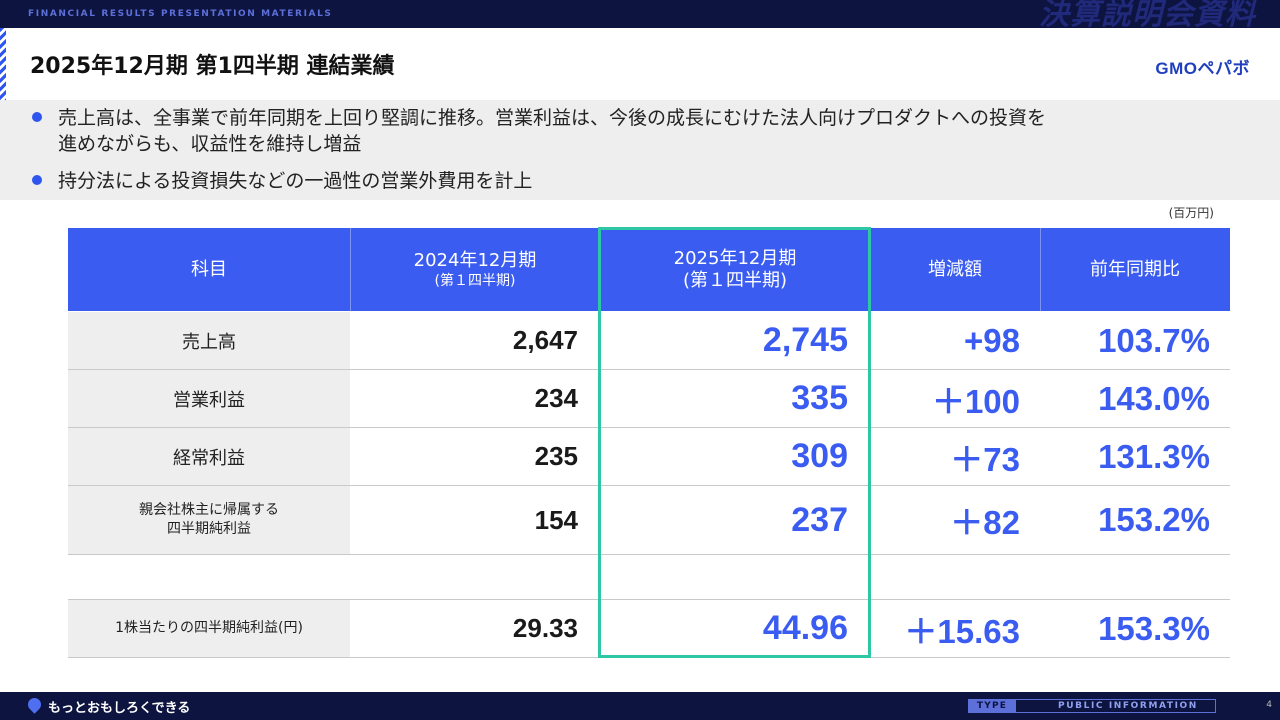  I want to click on cell-ratio-operating-income: 143.0%, so click(1154, 398).